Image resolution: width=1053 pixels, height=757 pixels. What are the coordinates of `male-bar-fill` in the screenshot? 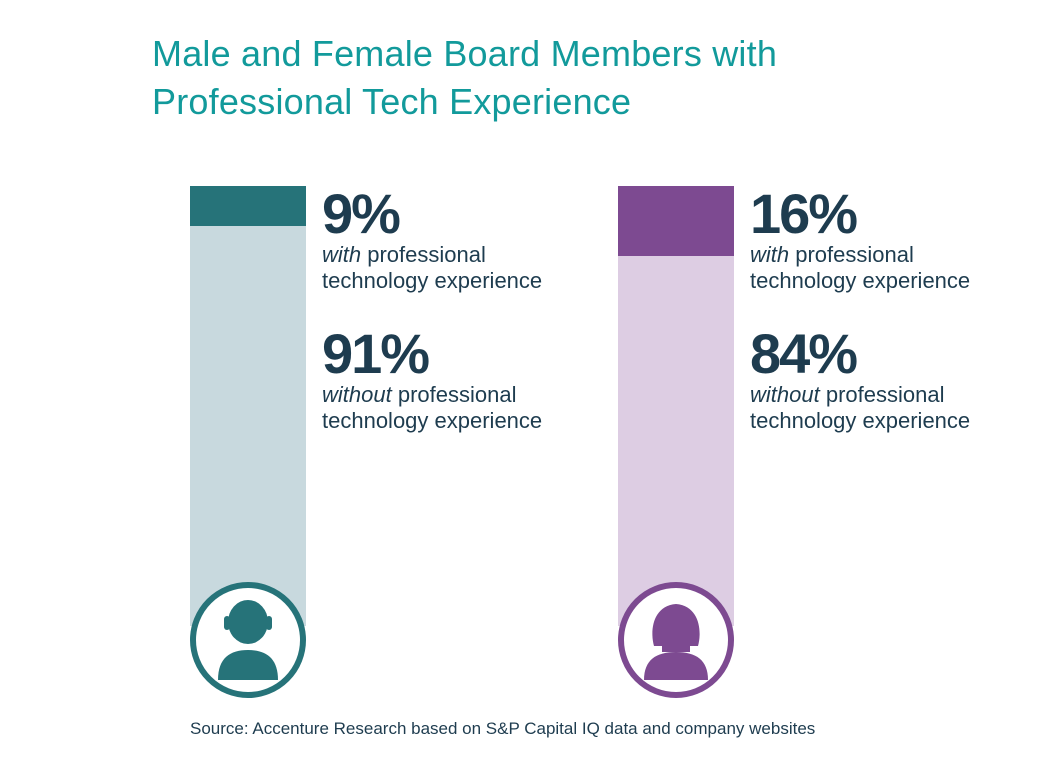 It's located at (248, 206).